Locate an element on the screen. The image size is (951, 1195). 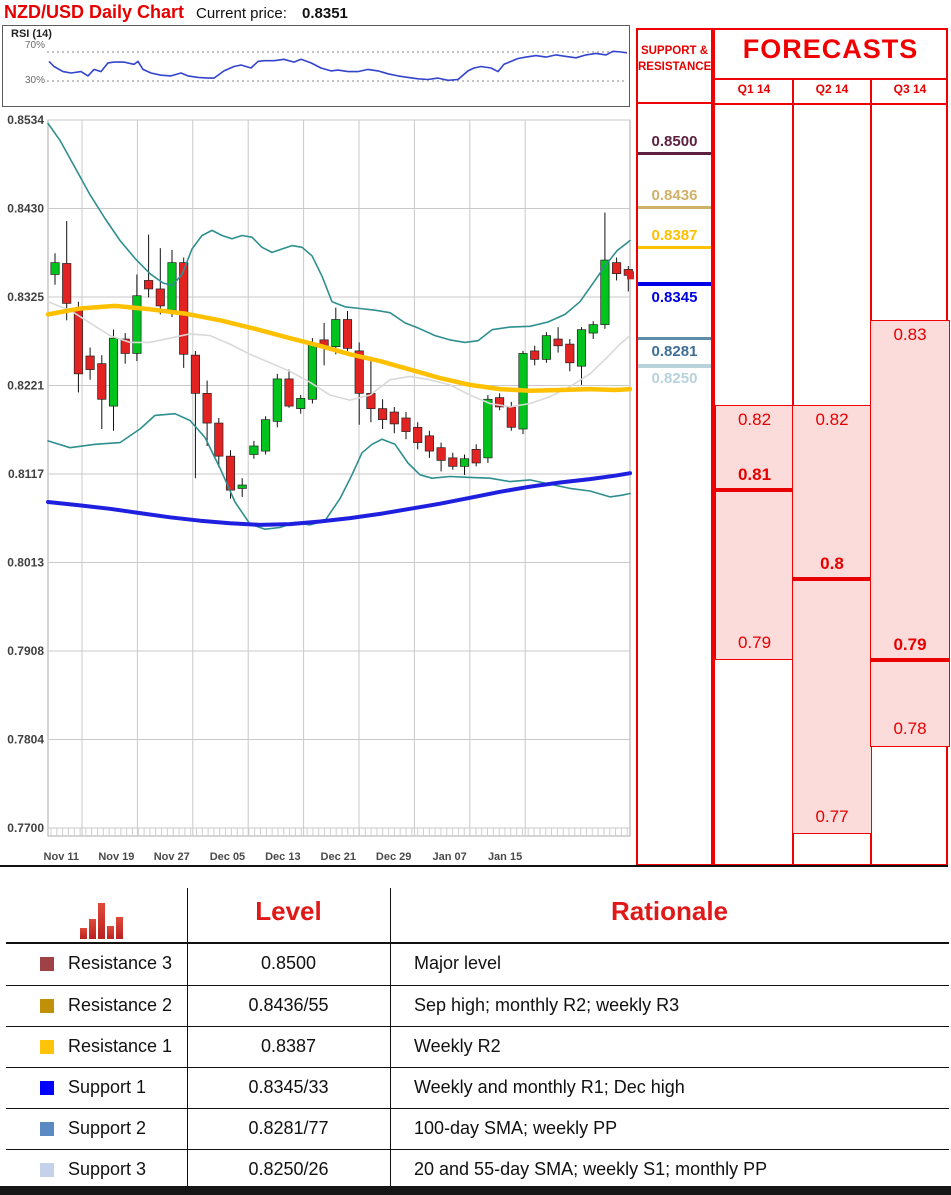
svg-text: Jan 15 is located at coordinates (505, 857).